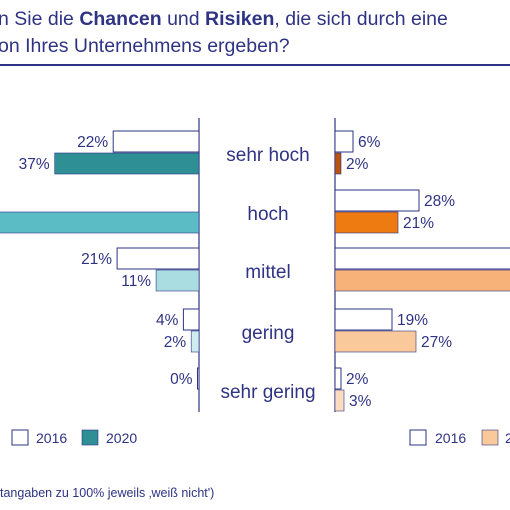 Image resolution: width=510 pixels, height=510 pixels. Describe the element at coordinates (100, 222) in the screenshot. I see `chancen-bar-2020-hoch` at that location.